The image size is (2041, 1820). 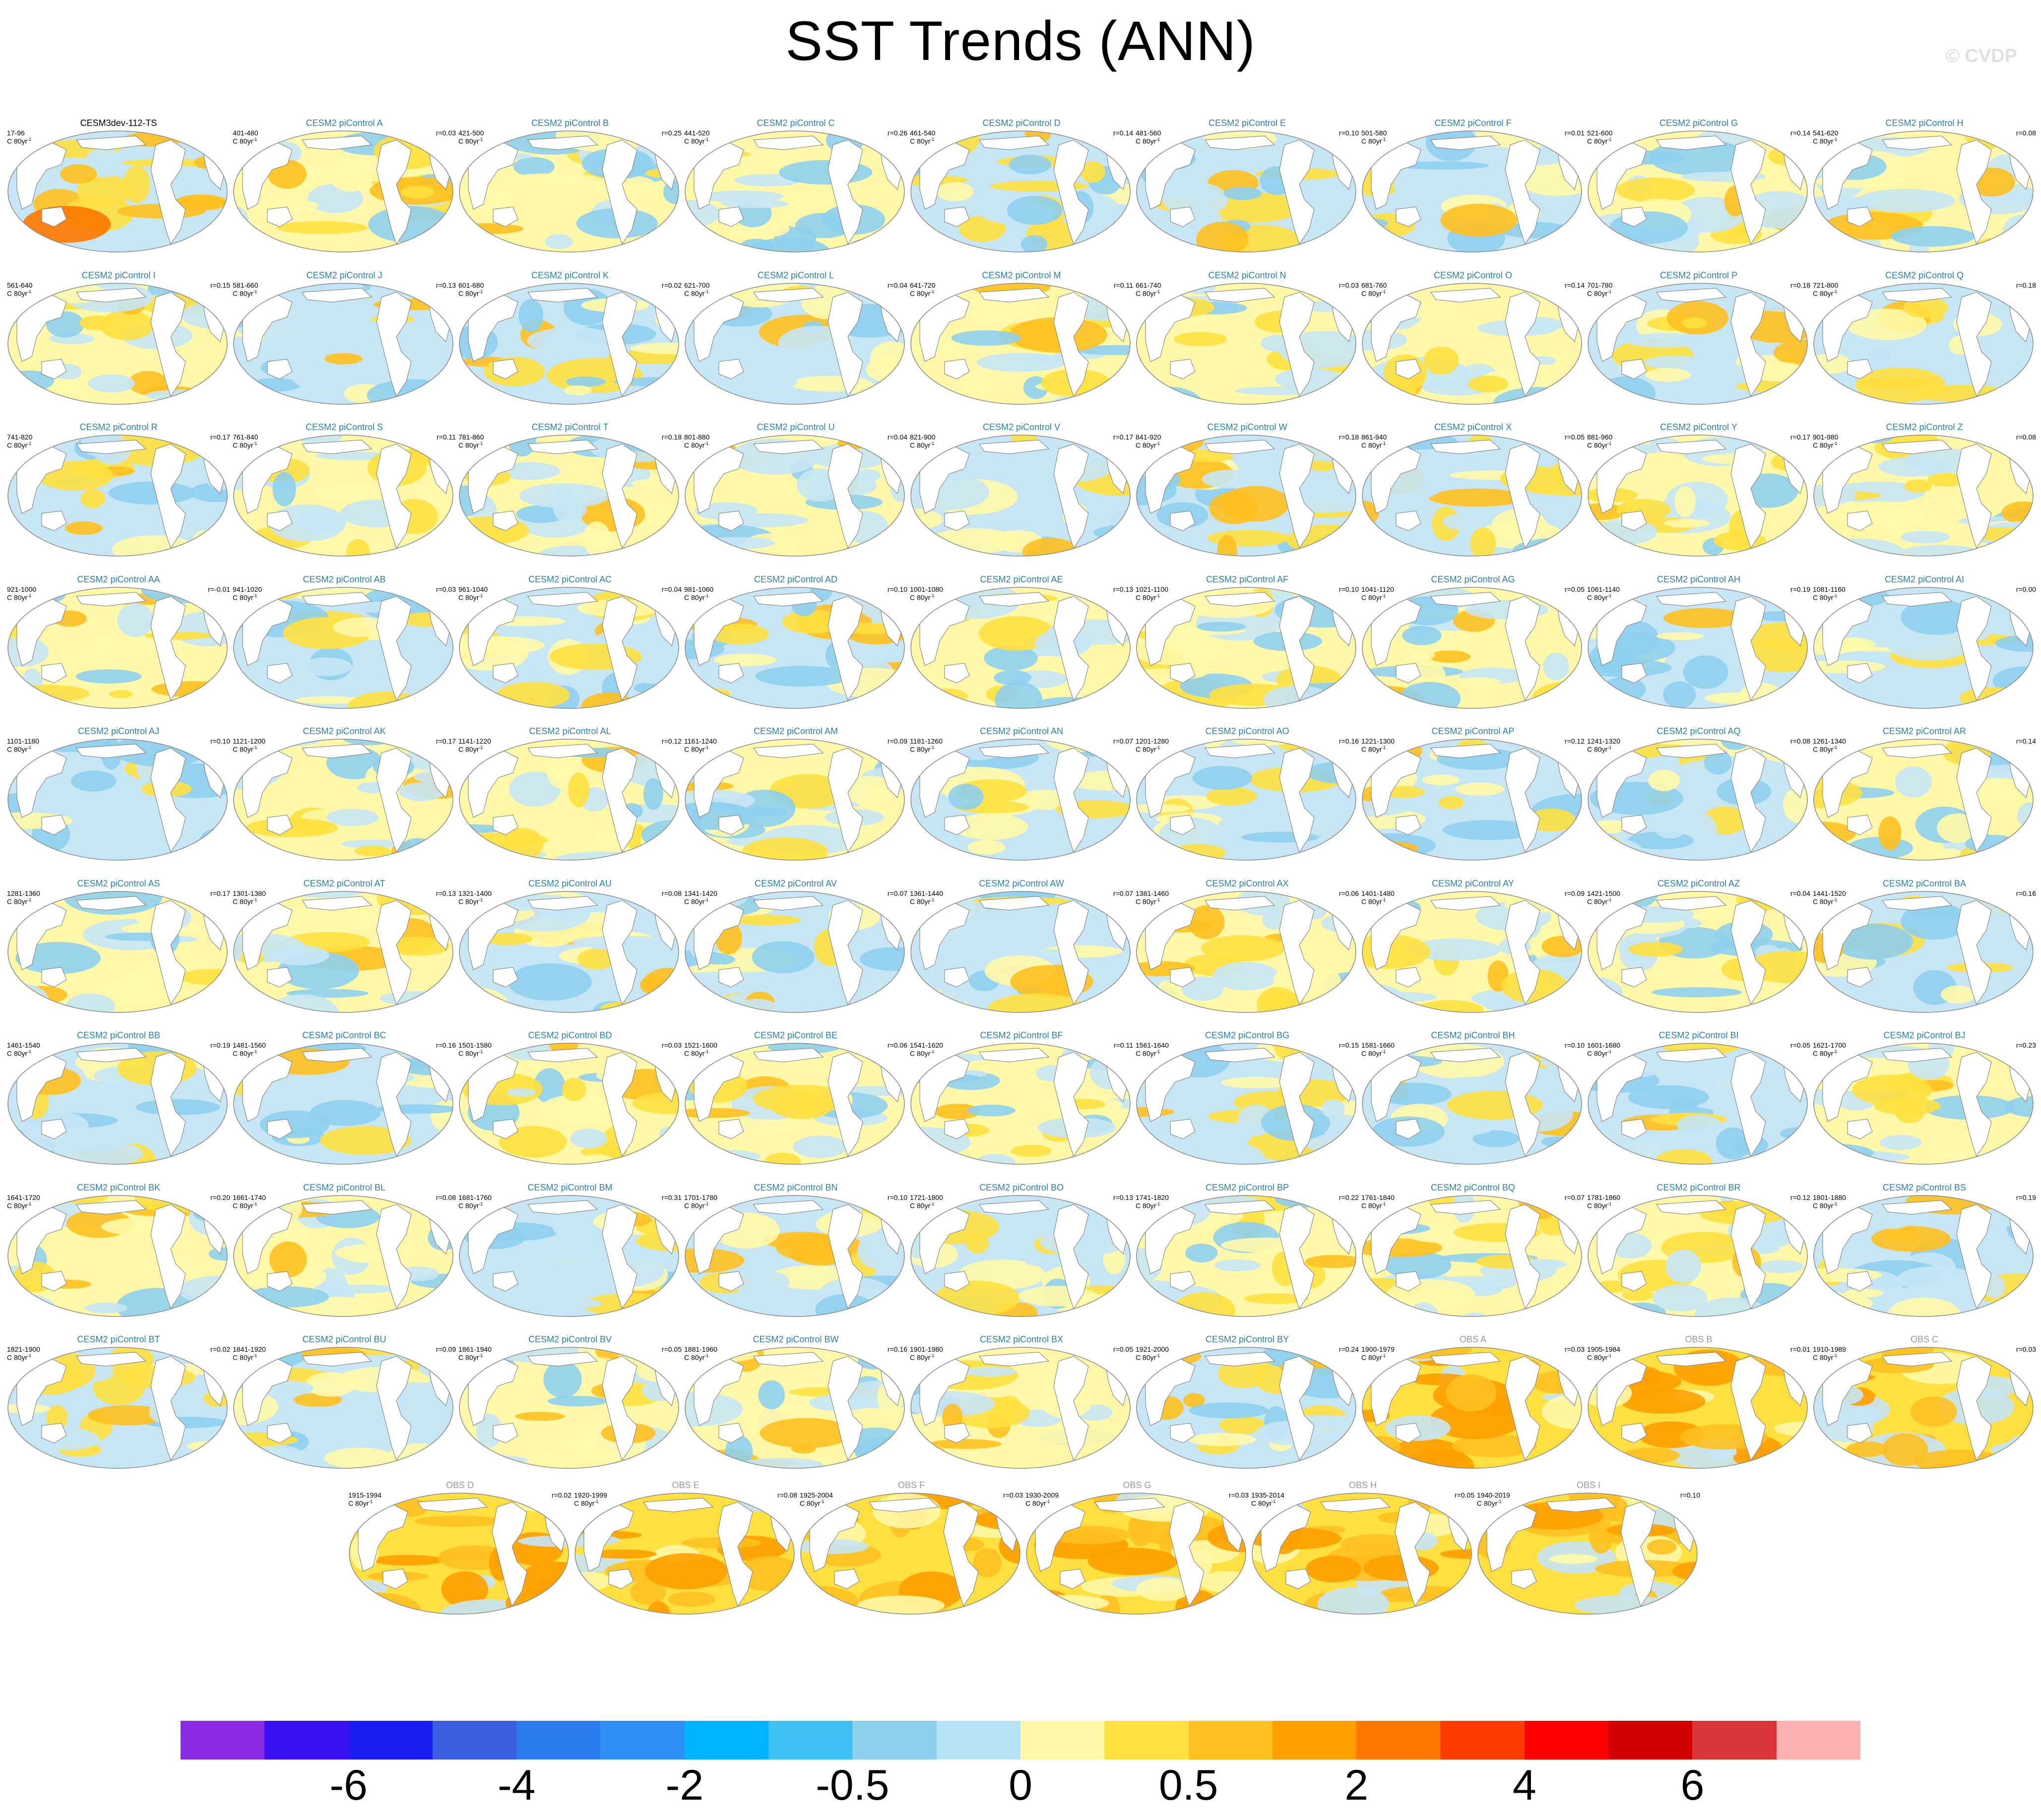 What do you see at coordinates (1123, 1045) in the screenshot?
I see `panel-correlation: r=0.11` at bounding box center [1123, 1045].